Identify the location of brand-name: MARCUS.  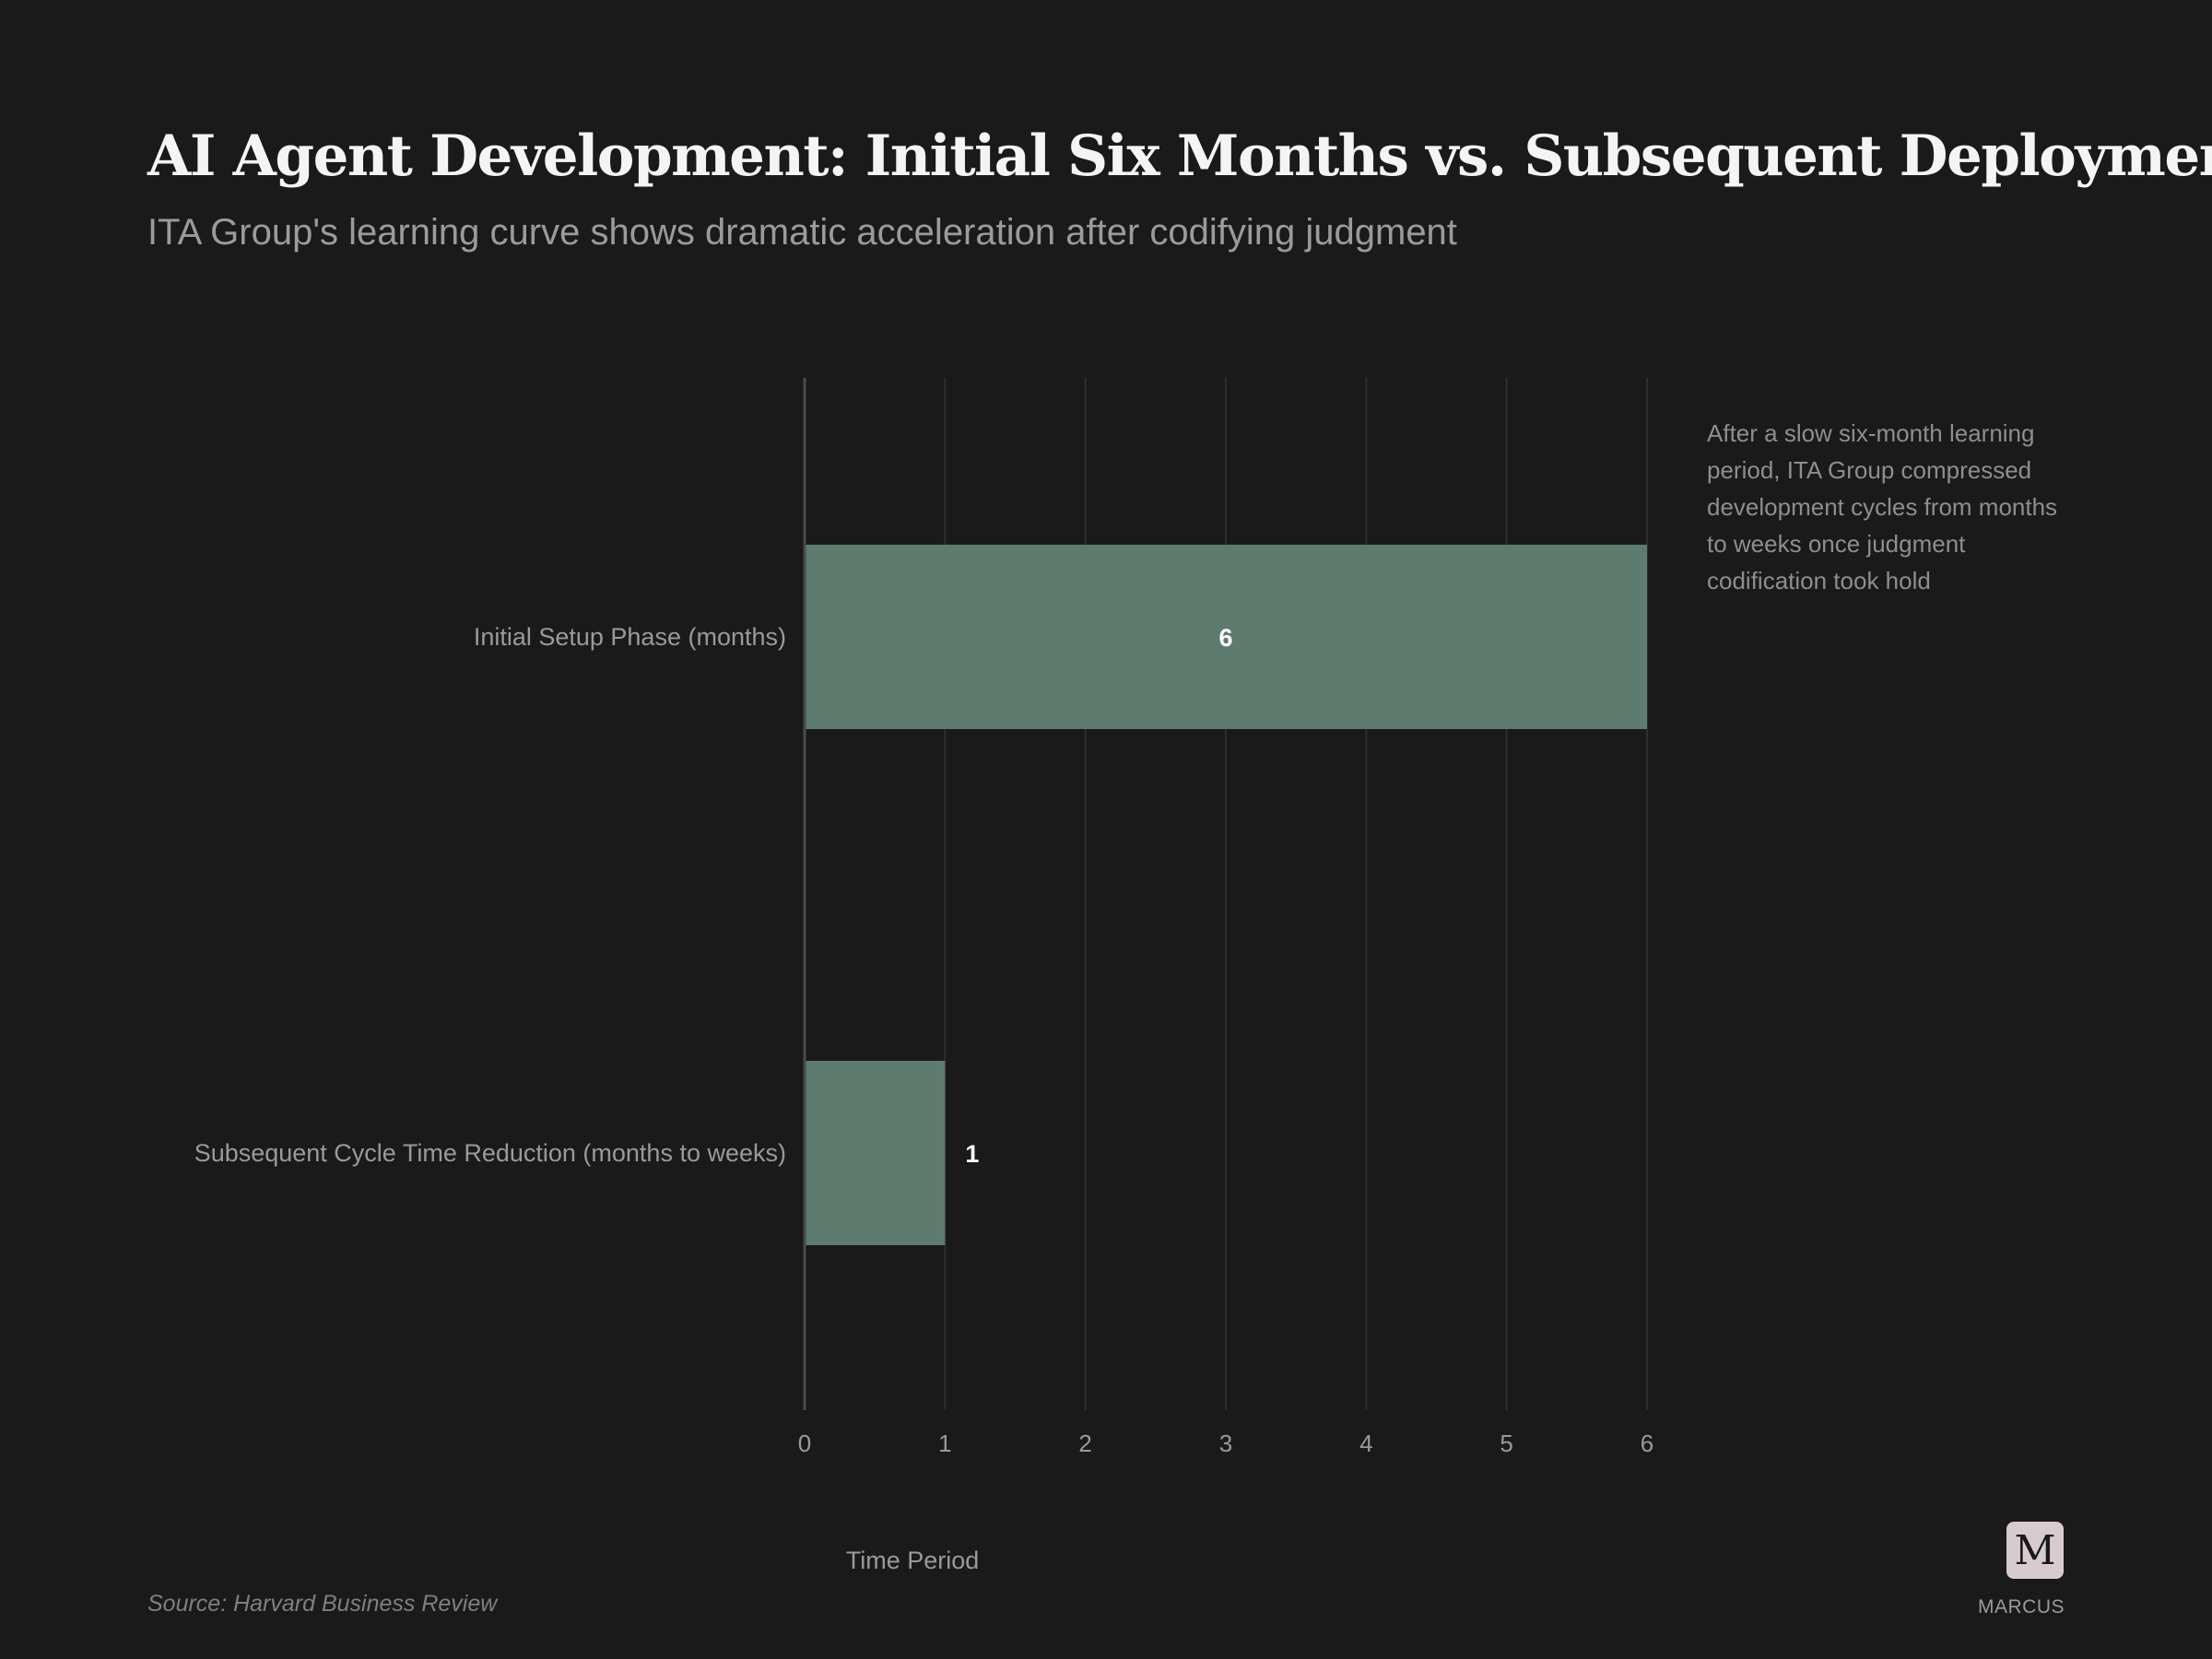
(2021, 1607).